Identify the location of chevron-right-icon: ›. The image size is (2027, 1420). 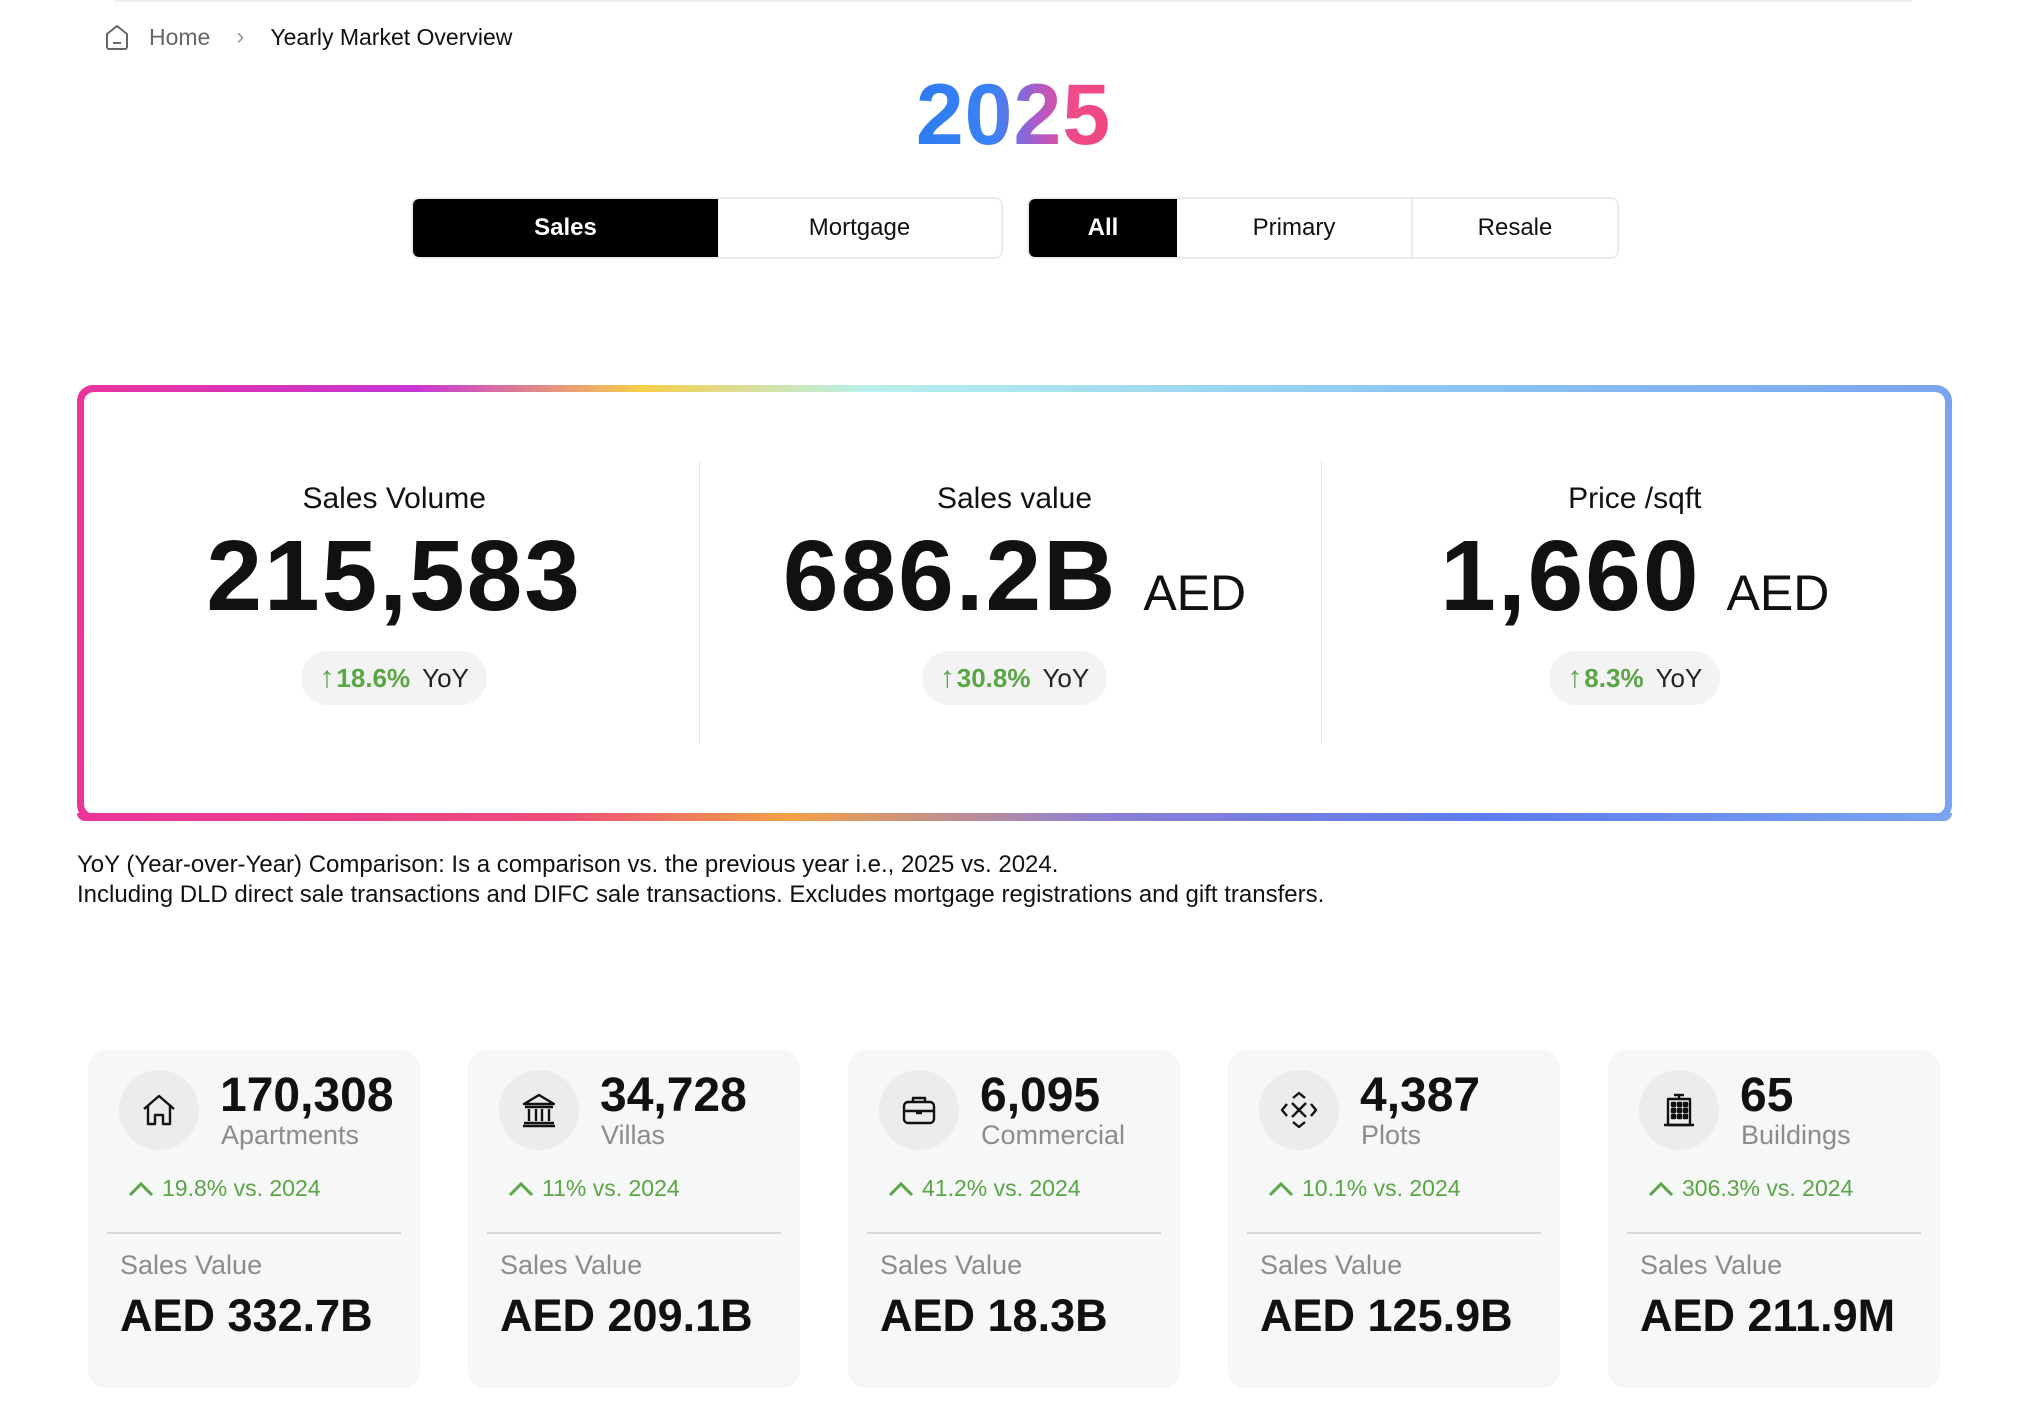
(240, 36).